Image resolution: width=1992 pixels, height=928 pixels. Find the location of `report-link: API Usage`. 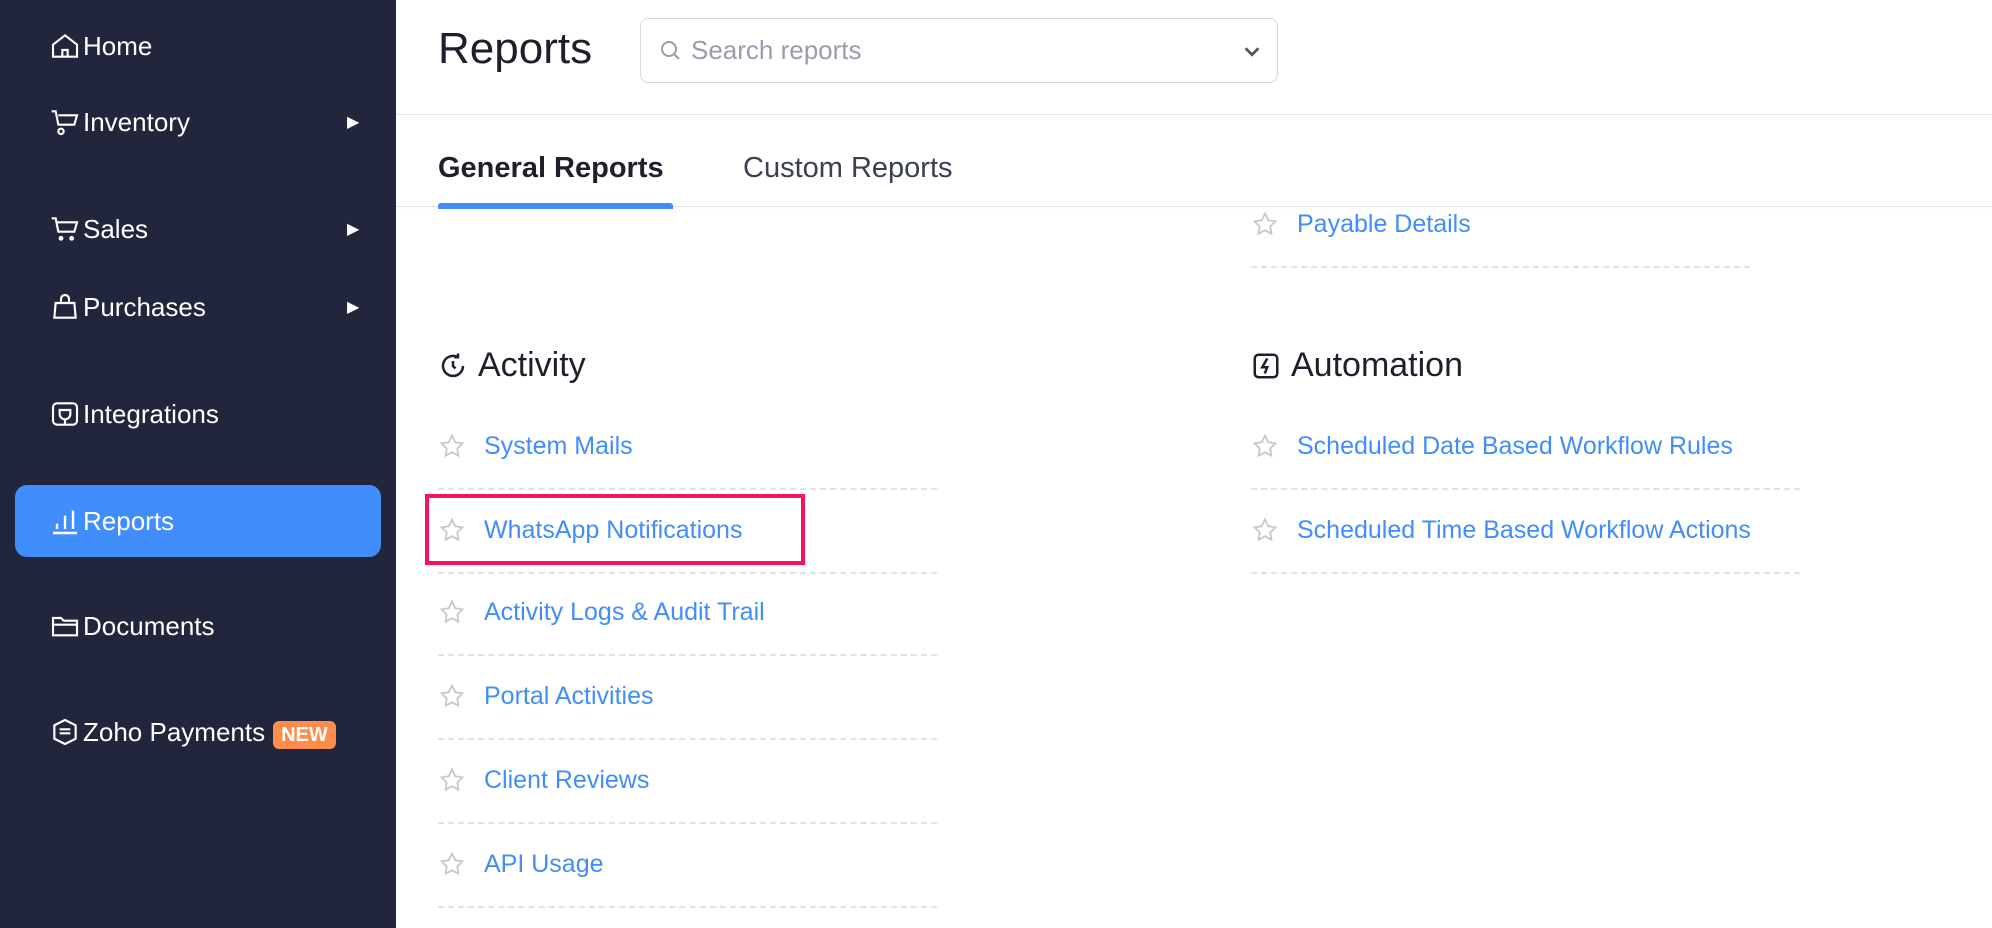

report-link: API Usage is located at coordinates (521, 864).